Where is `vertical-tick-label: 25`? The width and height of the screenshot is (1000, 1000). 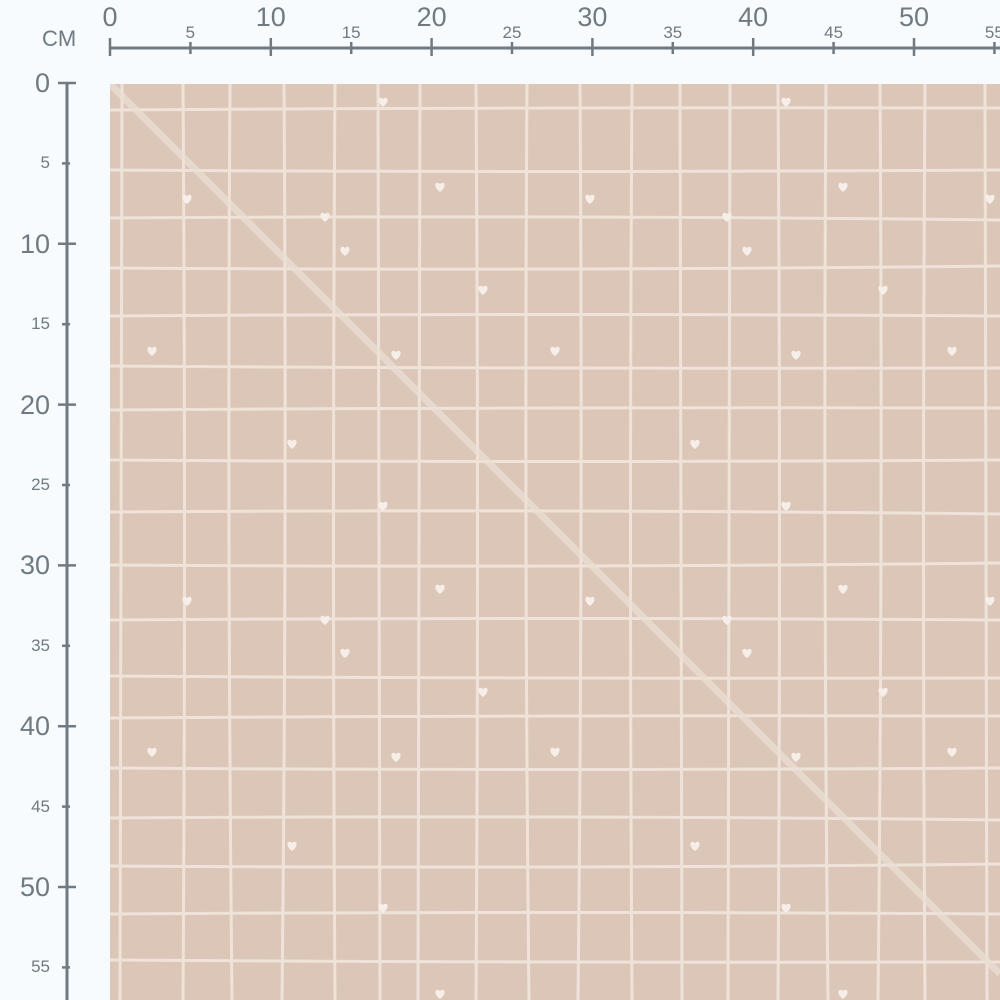 vertical-tick-label: 25 is located at coordinates (40, 484).